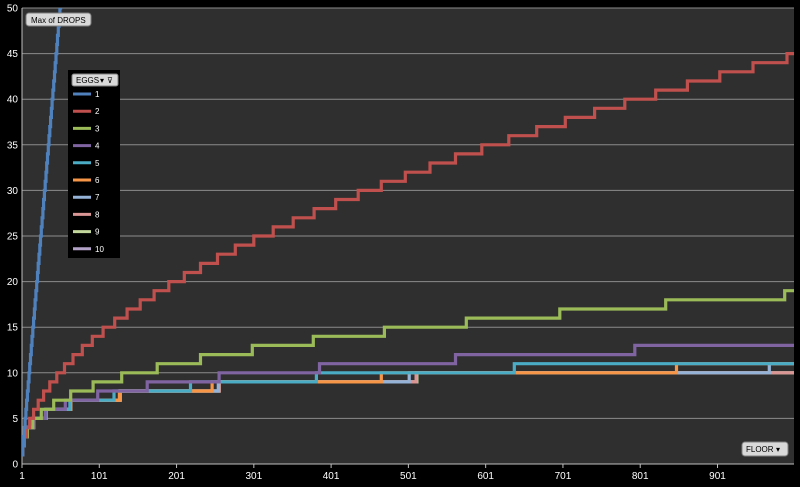 The image size is (800, 487). I want to click on legend-title: EGGS, so click(87, 80).